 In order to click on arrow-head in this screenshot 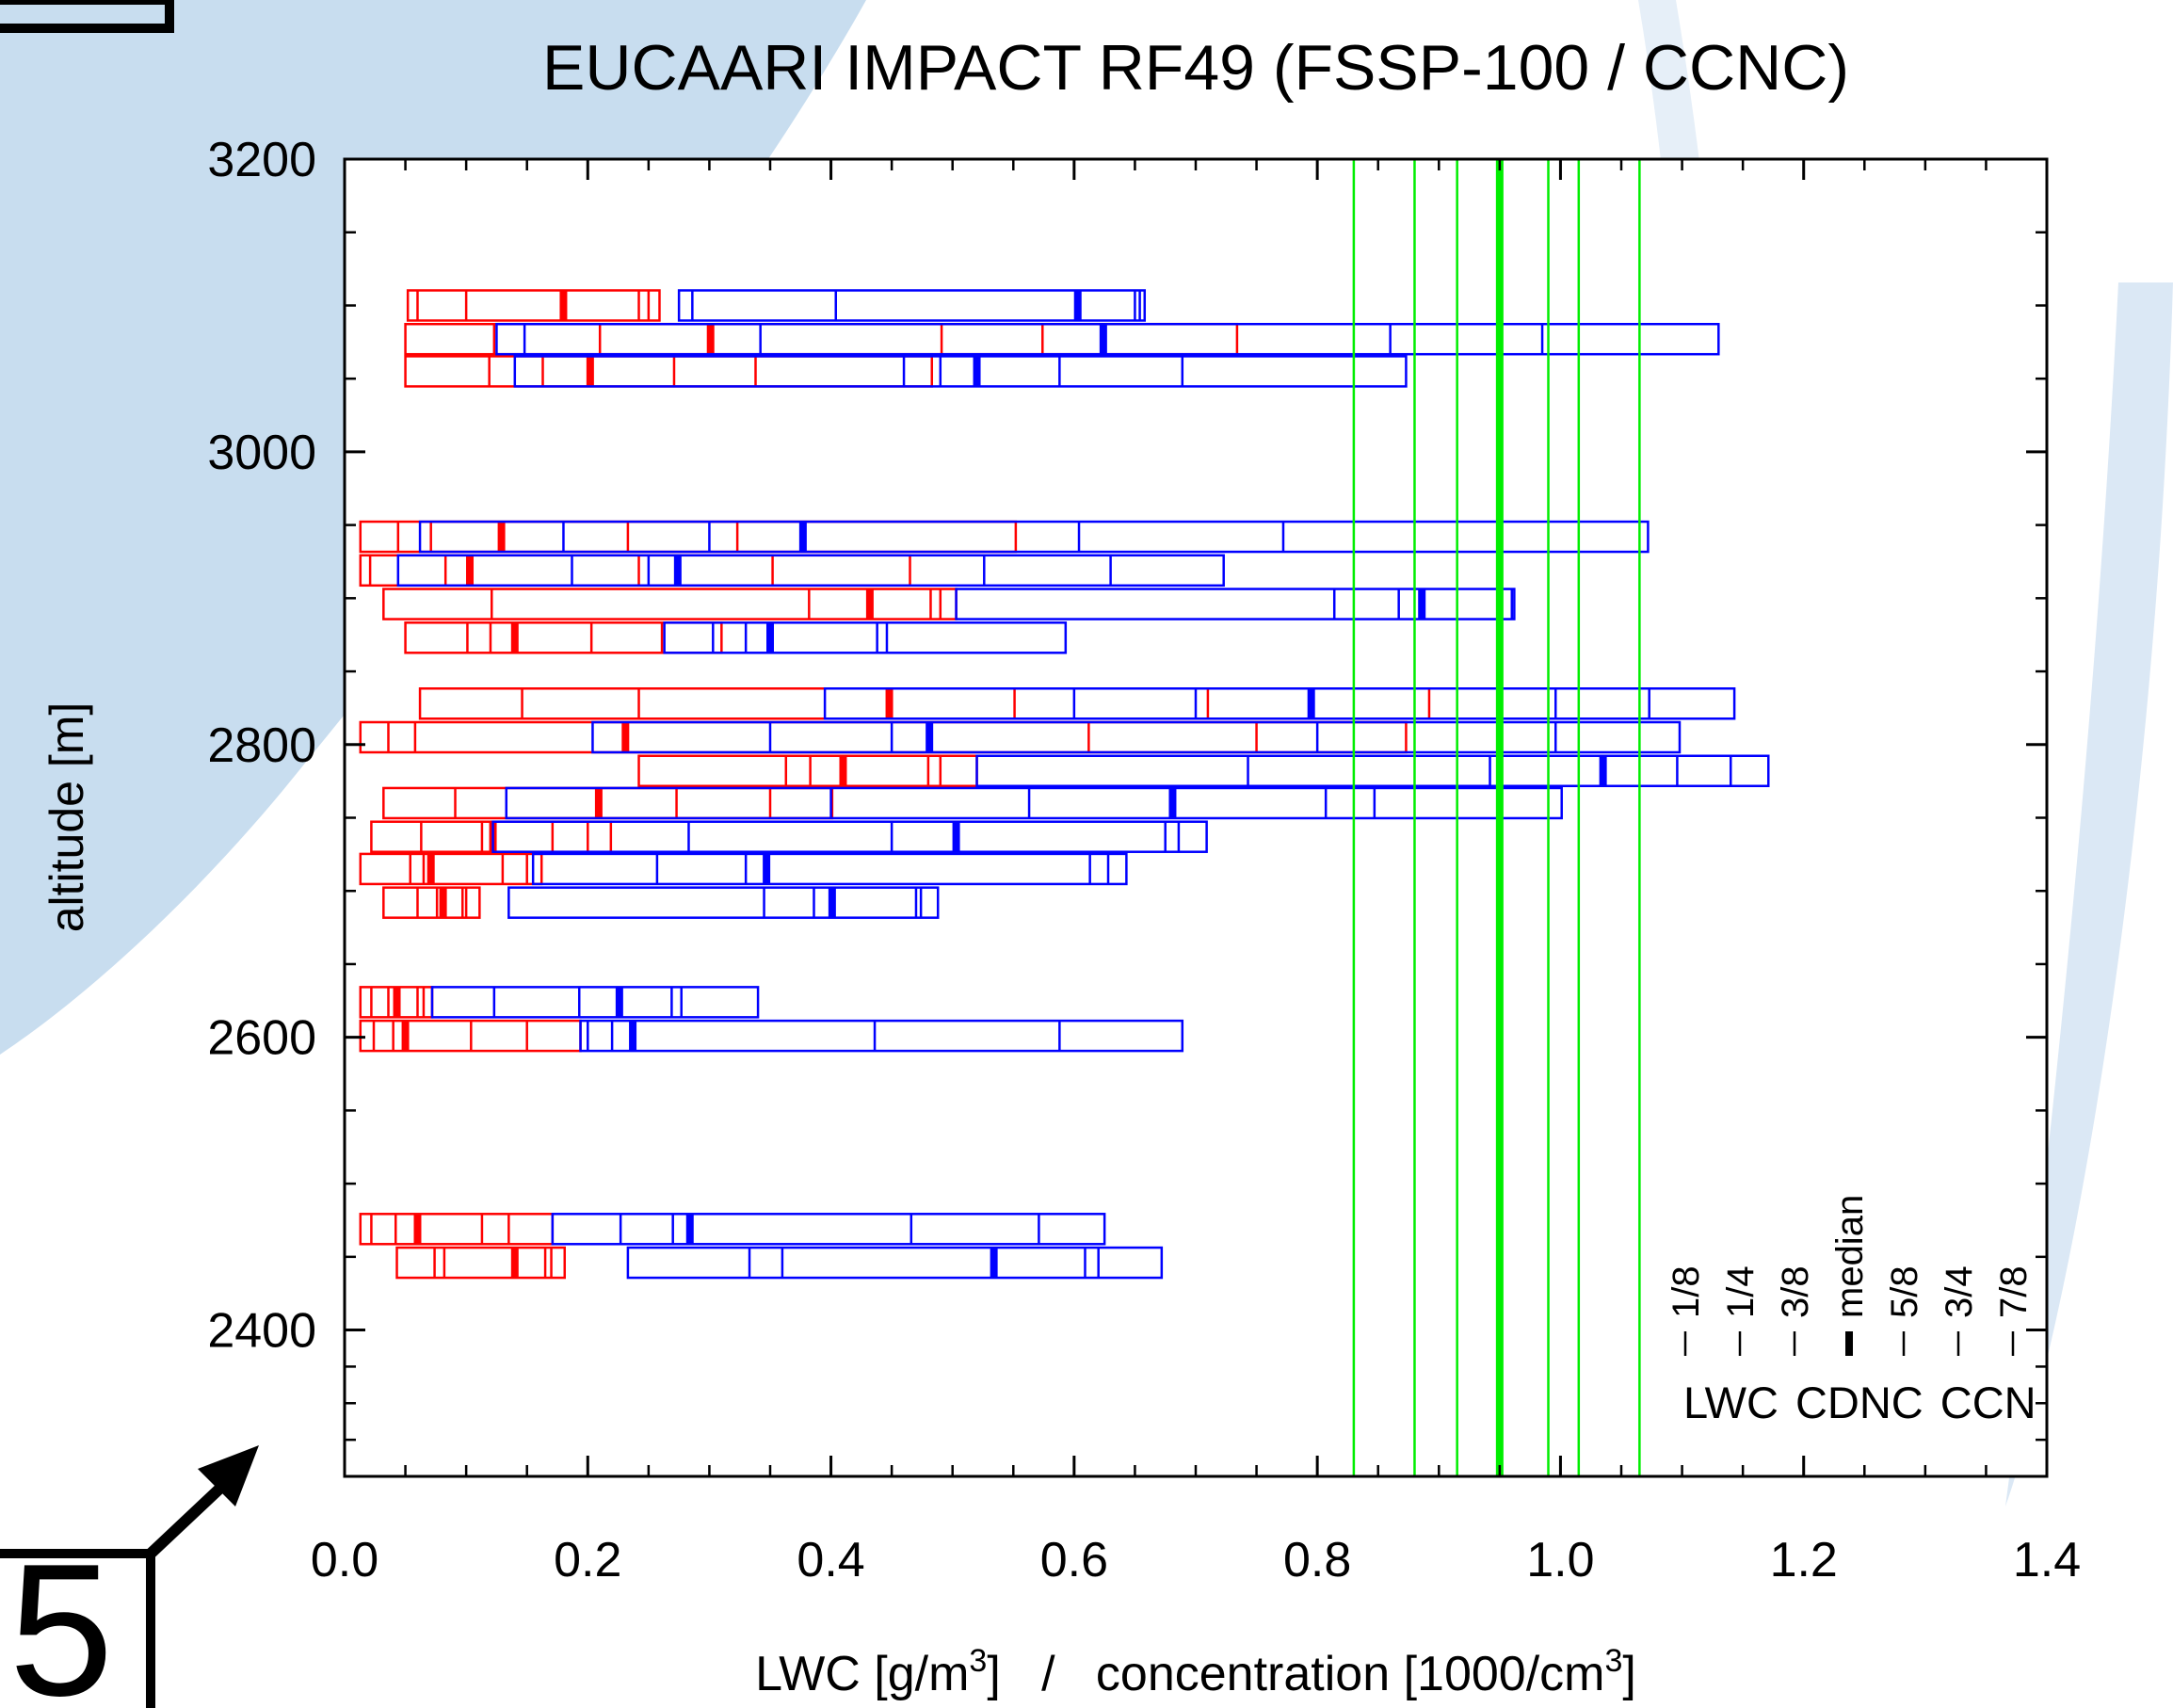, I will do `click(229, 1476)`.